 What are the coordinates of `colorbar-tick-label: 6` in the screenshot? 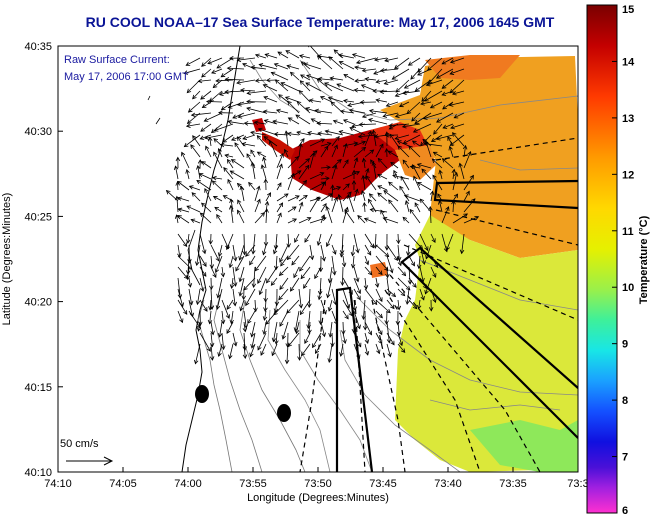 It's located at (625, 511).